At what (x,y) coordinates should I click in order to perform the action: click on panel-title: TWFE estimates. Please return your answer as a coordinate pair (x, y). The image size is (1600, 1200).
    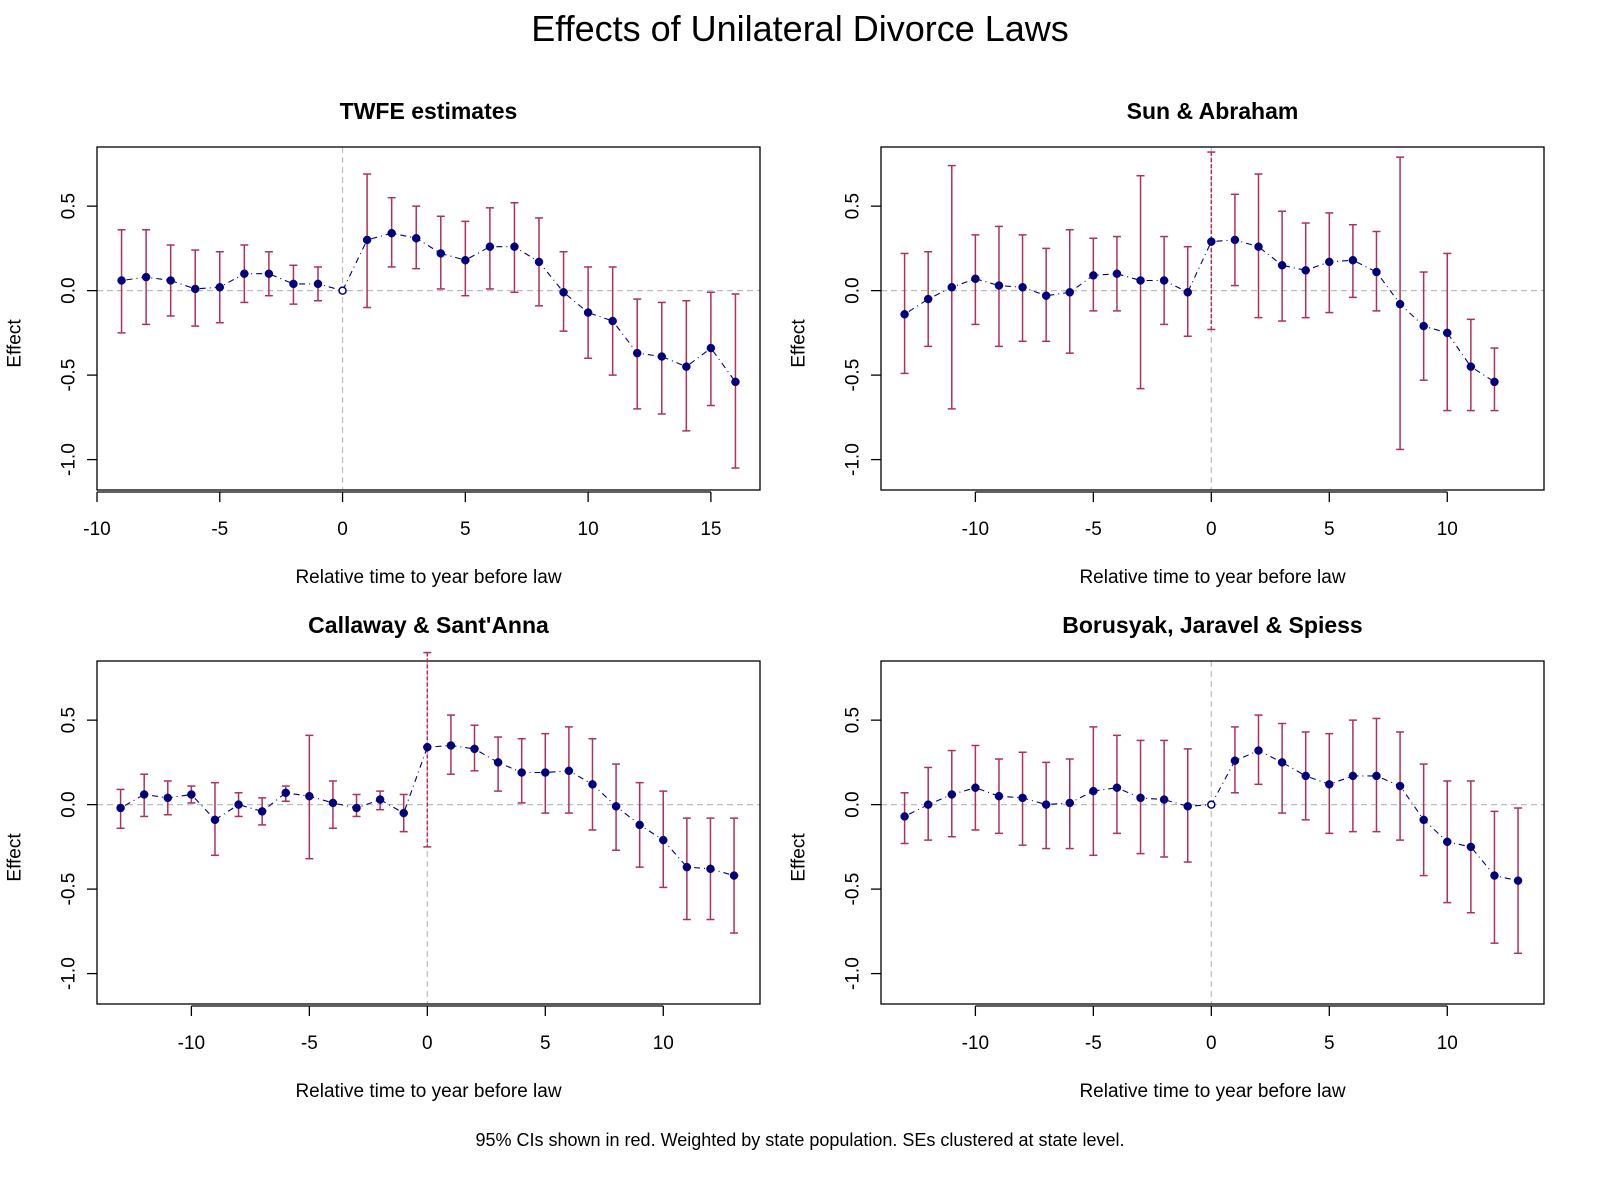
    Looking at the image, I should click on (429, 111).